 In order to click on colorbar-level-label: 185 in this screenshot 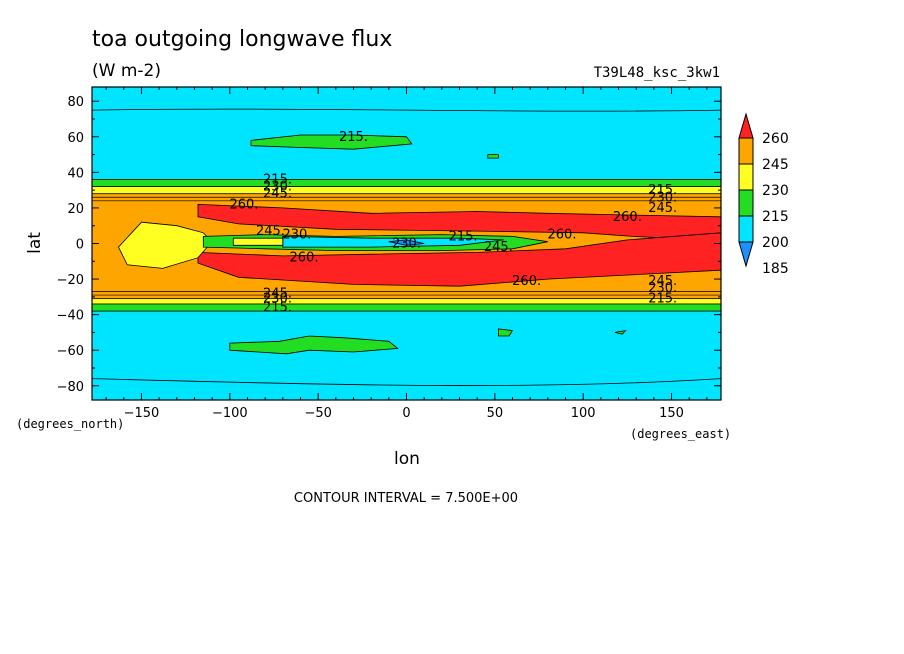, I will do `click(775, 269)`.